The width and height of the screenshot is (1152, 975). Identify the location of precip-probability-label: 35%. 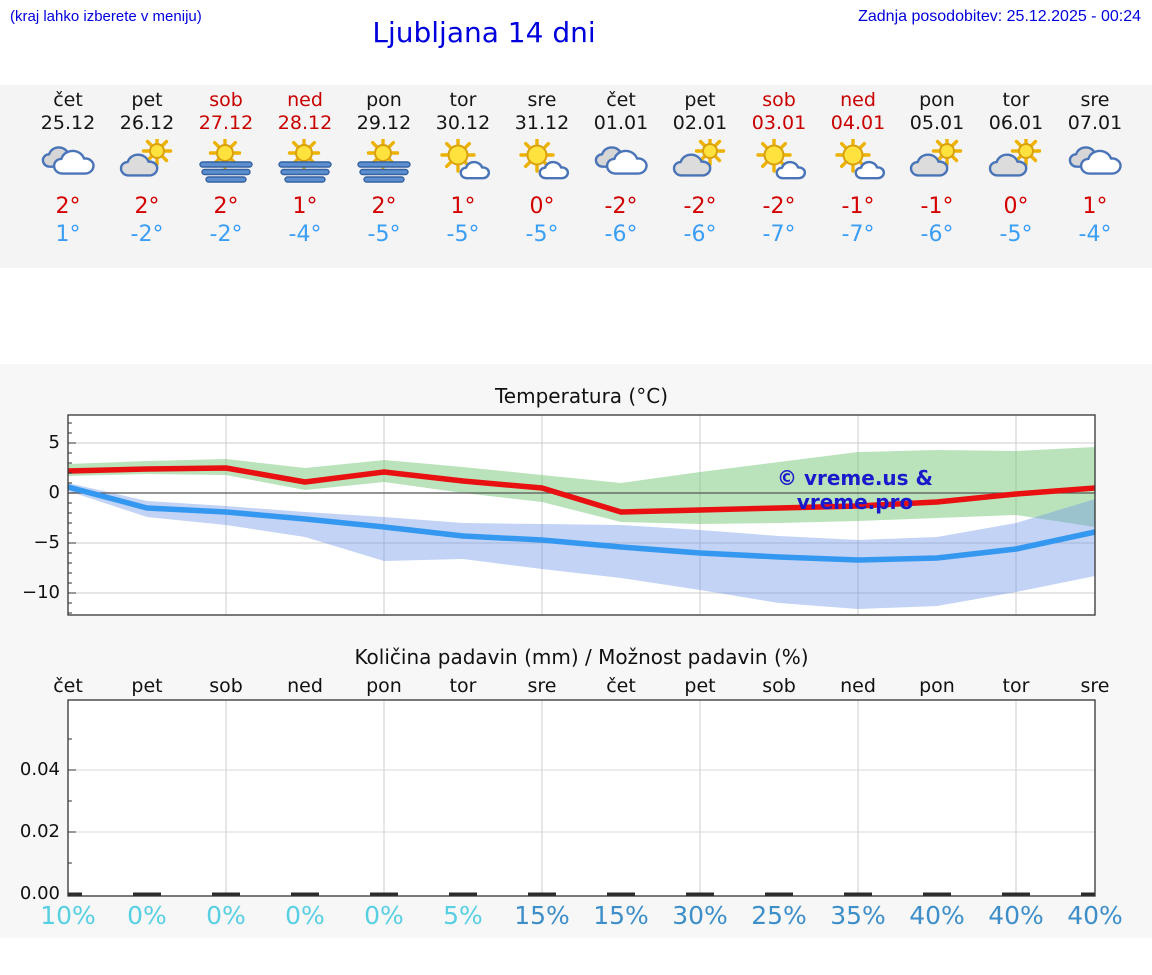
(858, 915).